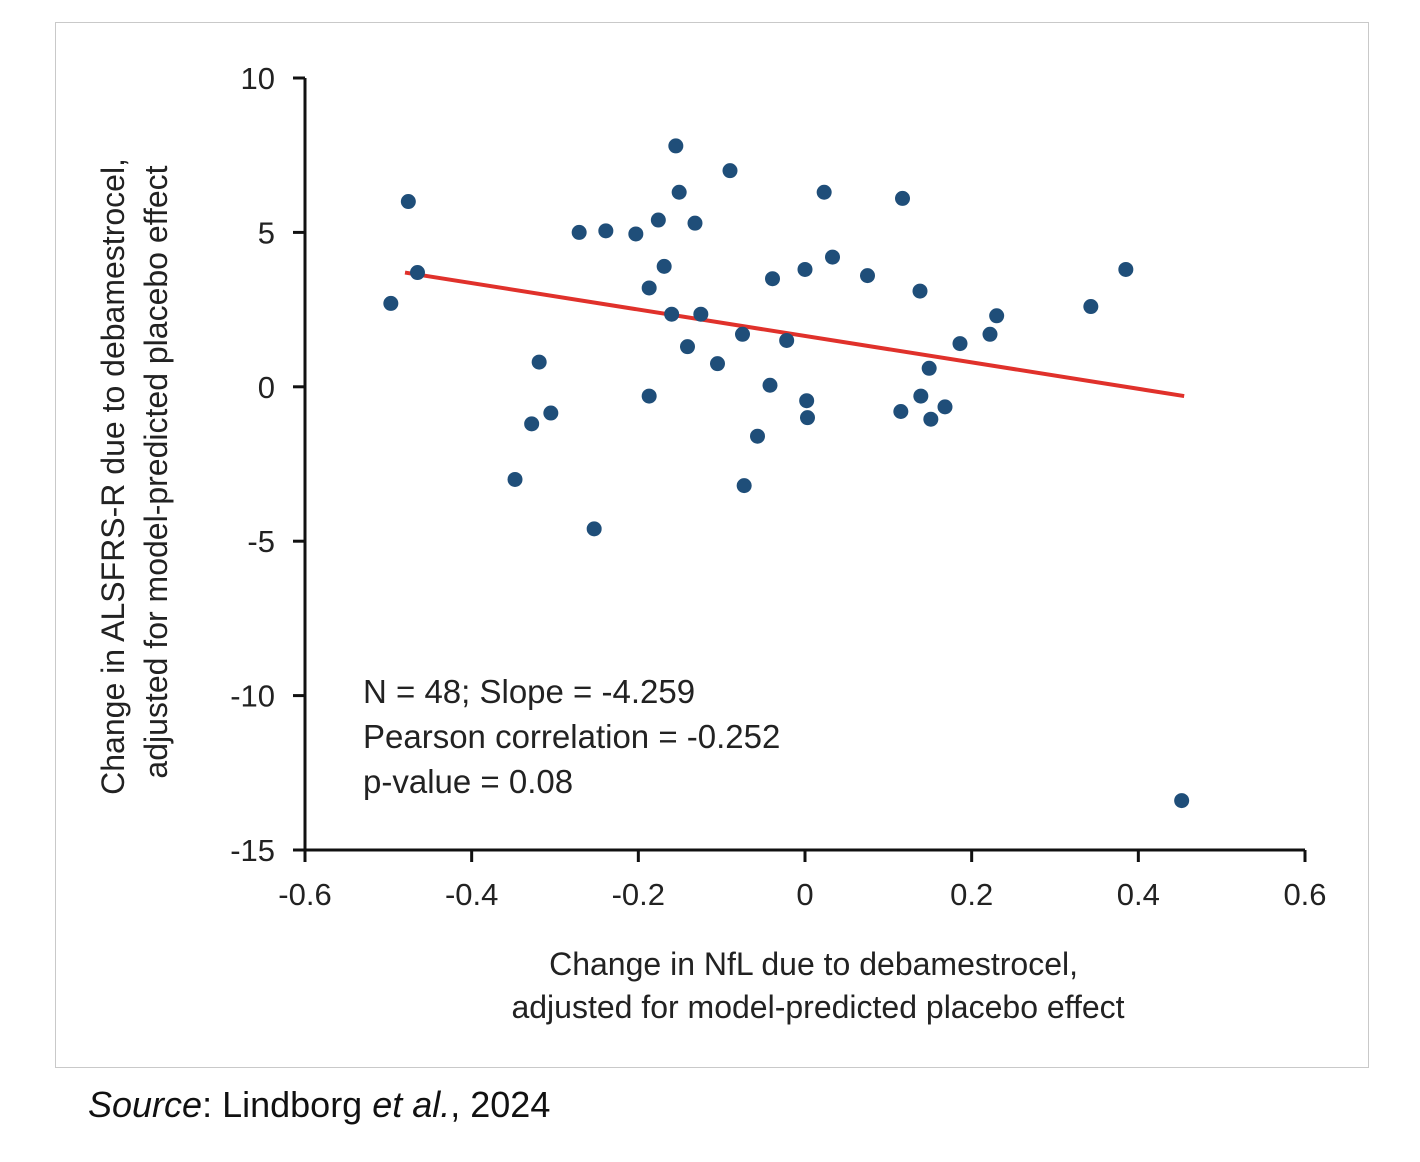  What do you see at coordinates (145, 1104) in the screenshot?
I see `source-label: Source` at bounding box center [145, 1104].